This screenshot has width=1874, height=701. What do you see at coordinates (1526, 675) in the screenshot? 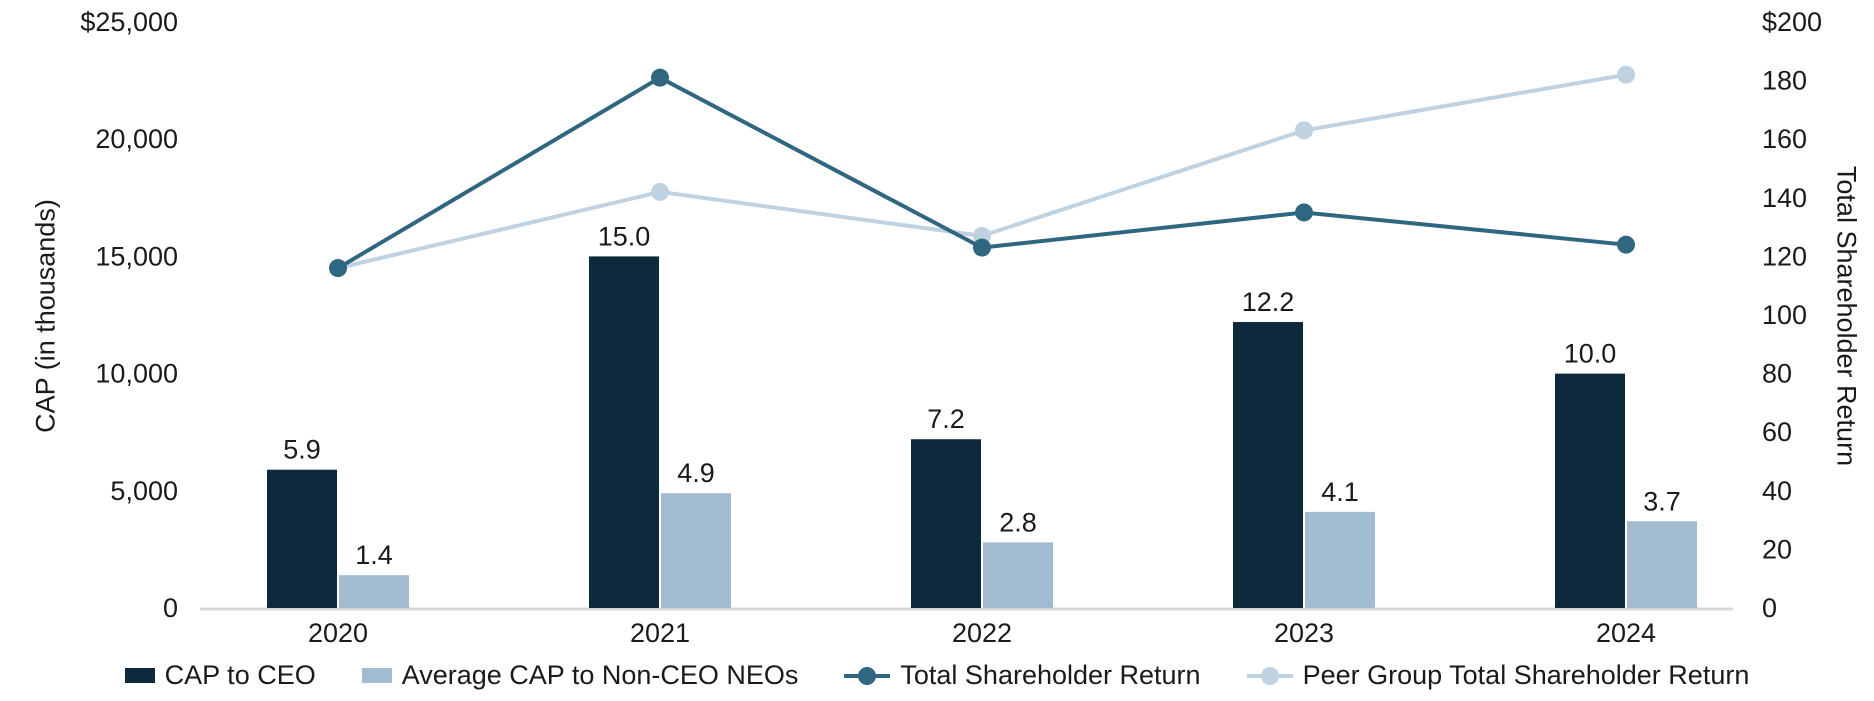
I see `legend-label: Peer Group Total Shareholder Return` at bounding box center [1526, 675].